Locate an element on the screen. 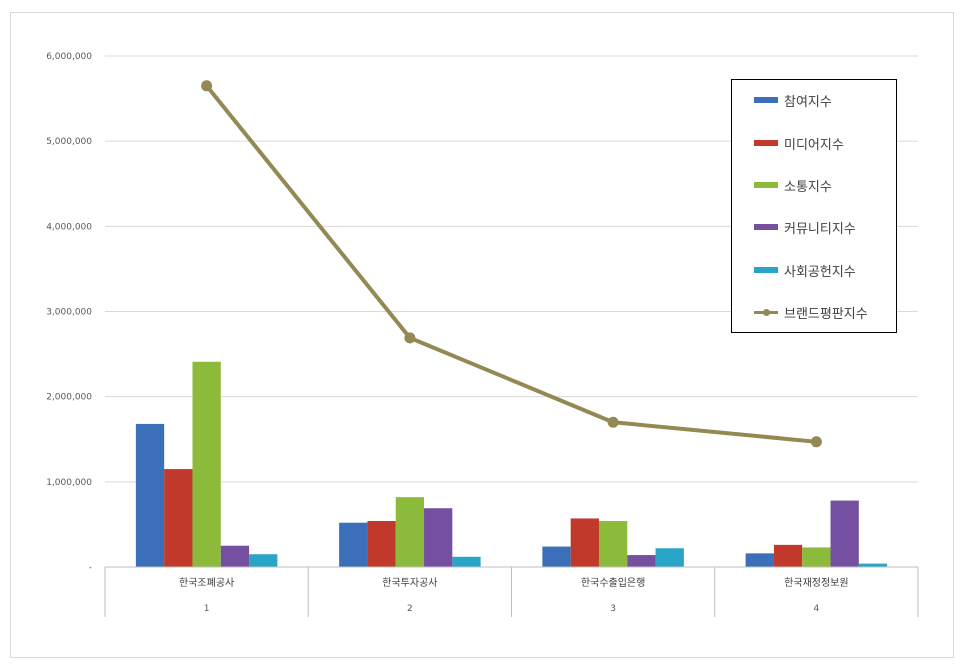  legend-item-series-5: 사회공헌지수 is located at coordinates (805, 270).